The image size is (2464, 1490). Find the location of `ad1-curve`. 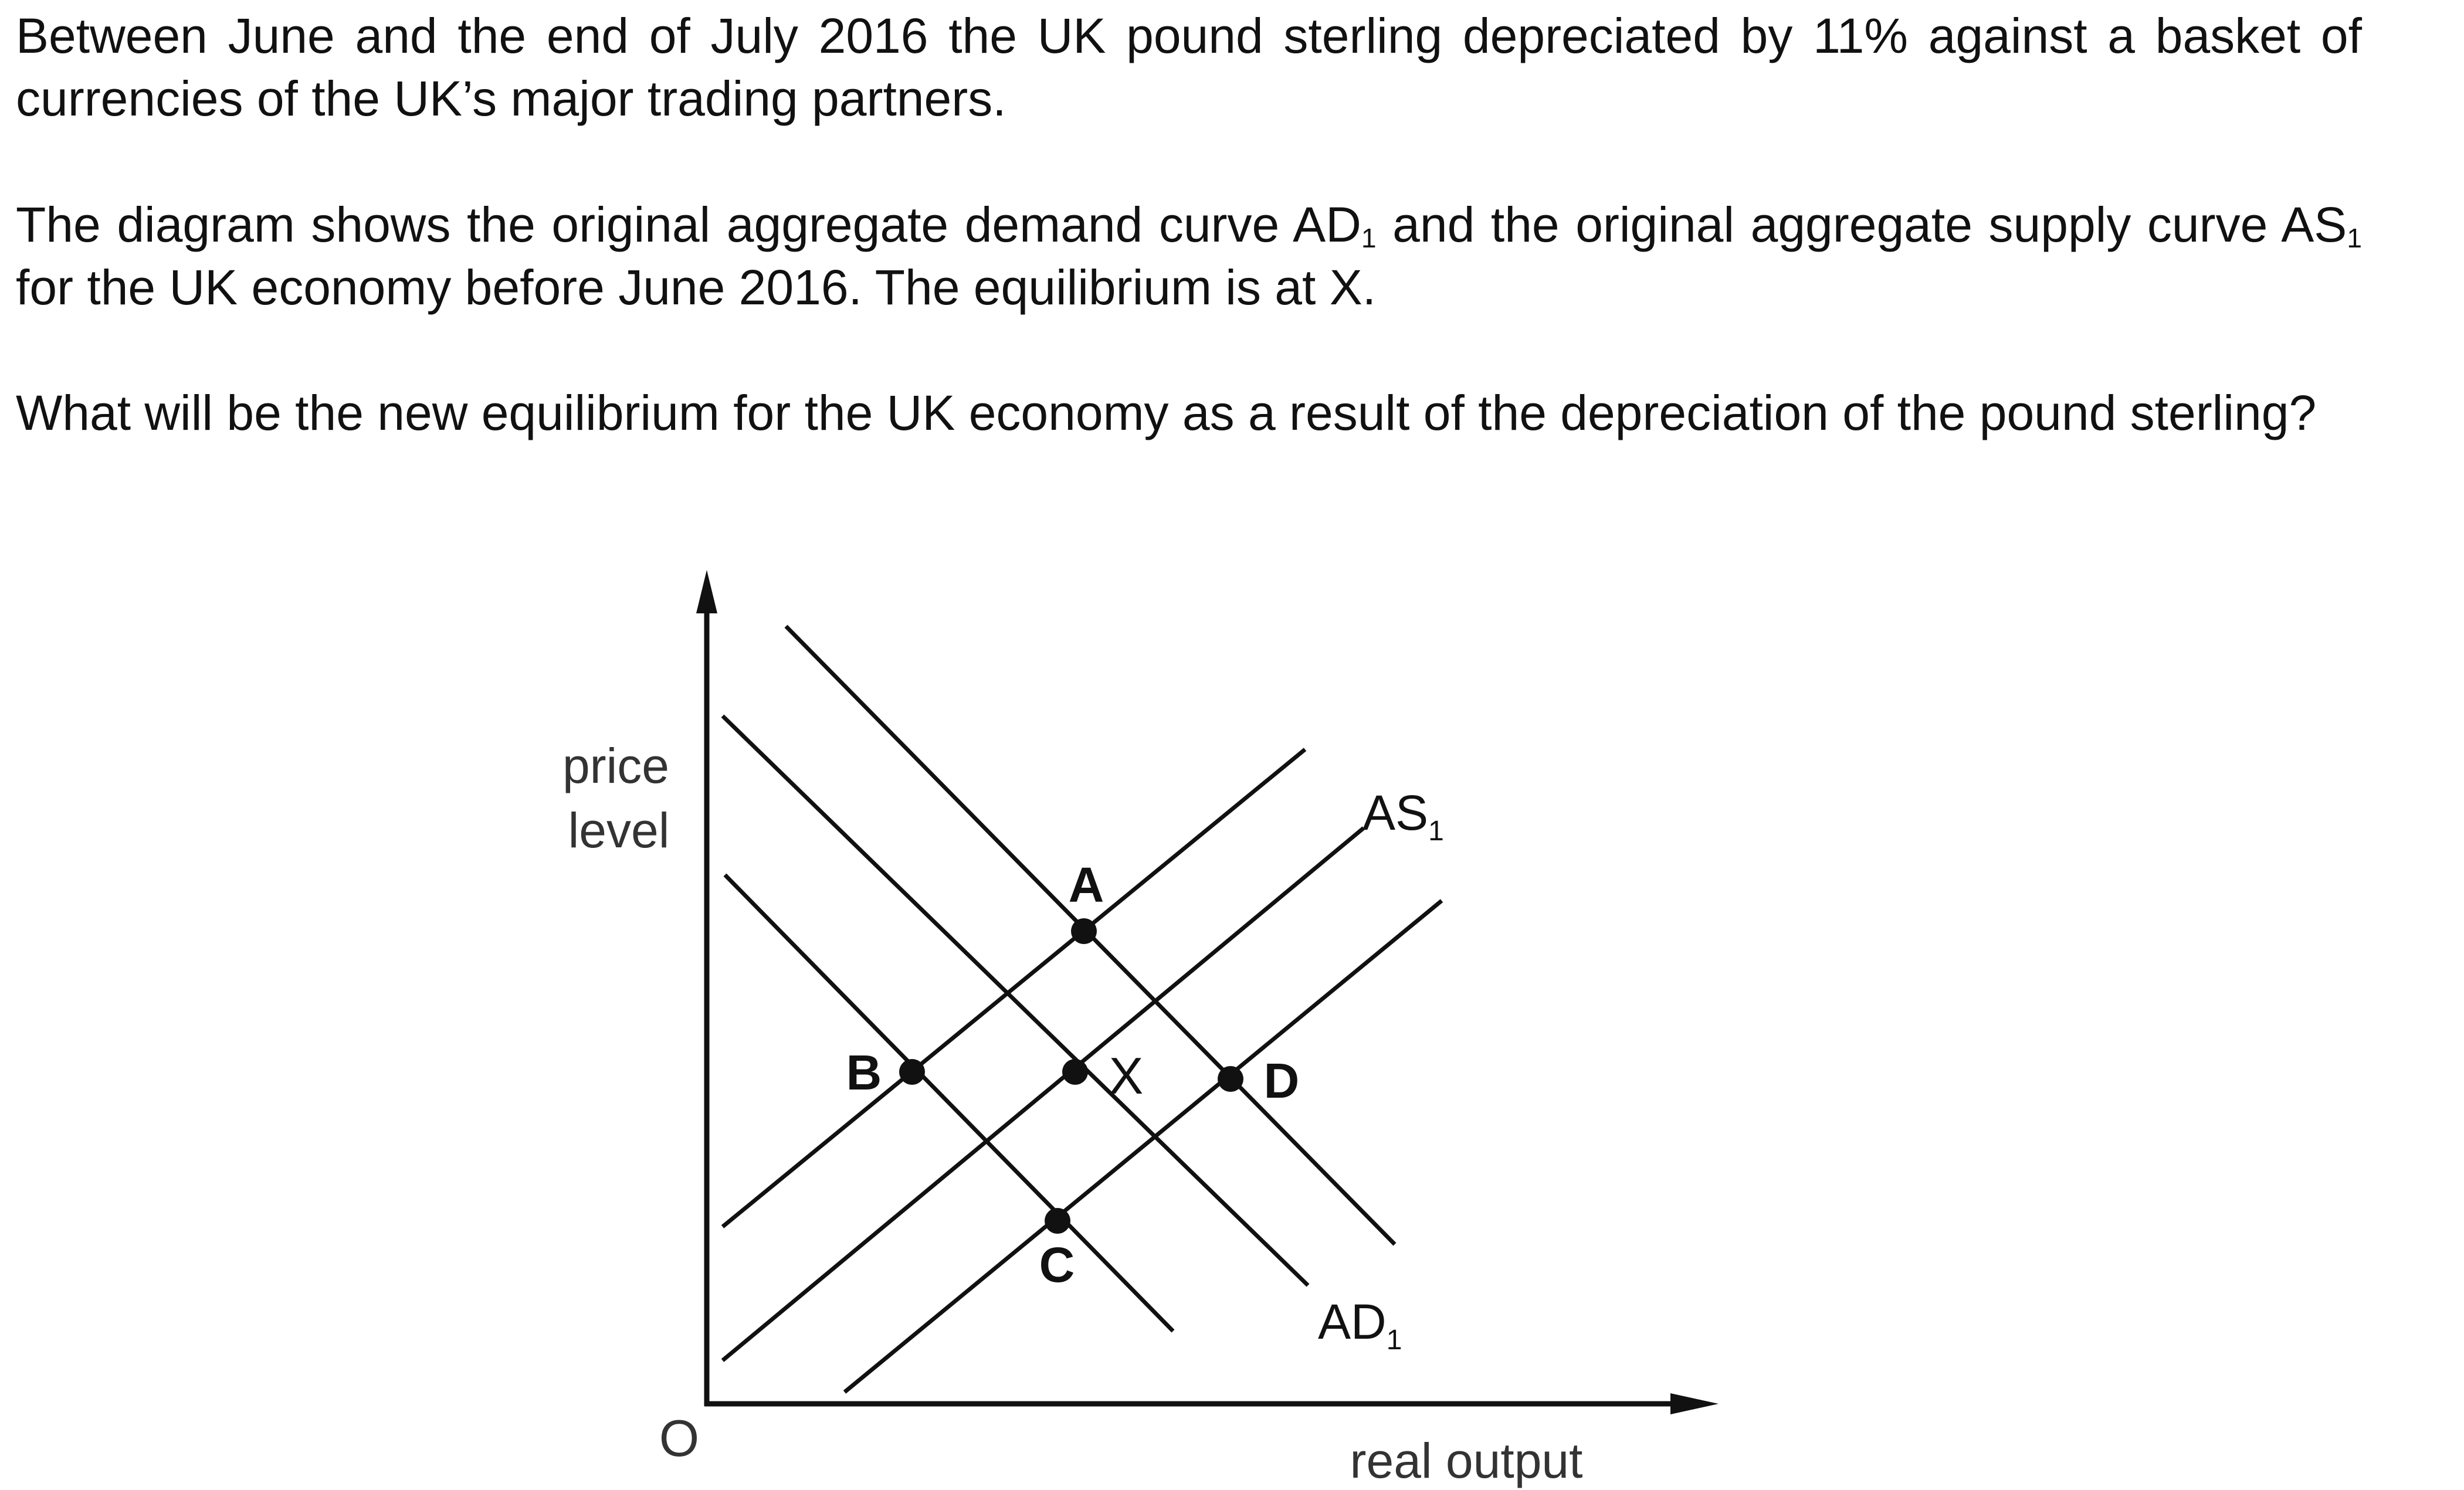

ad1-curve is located at coordinates (1015, 1000).